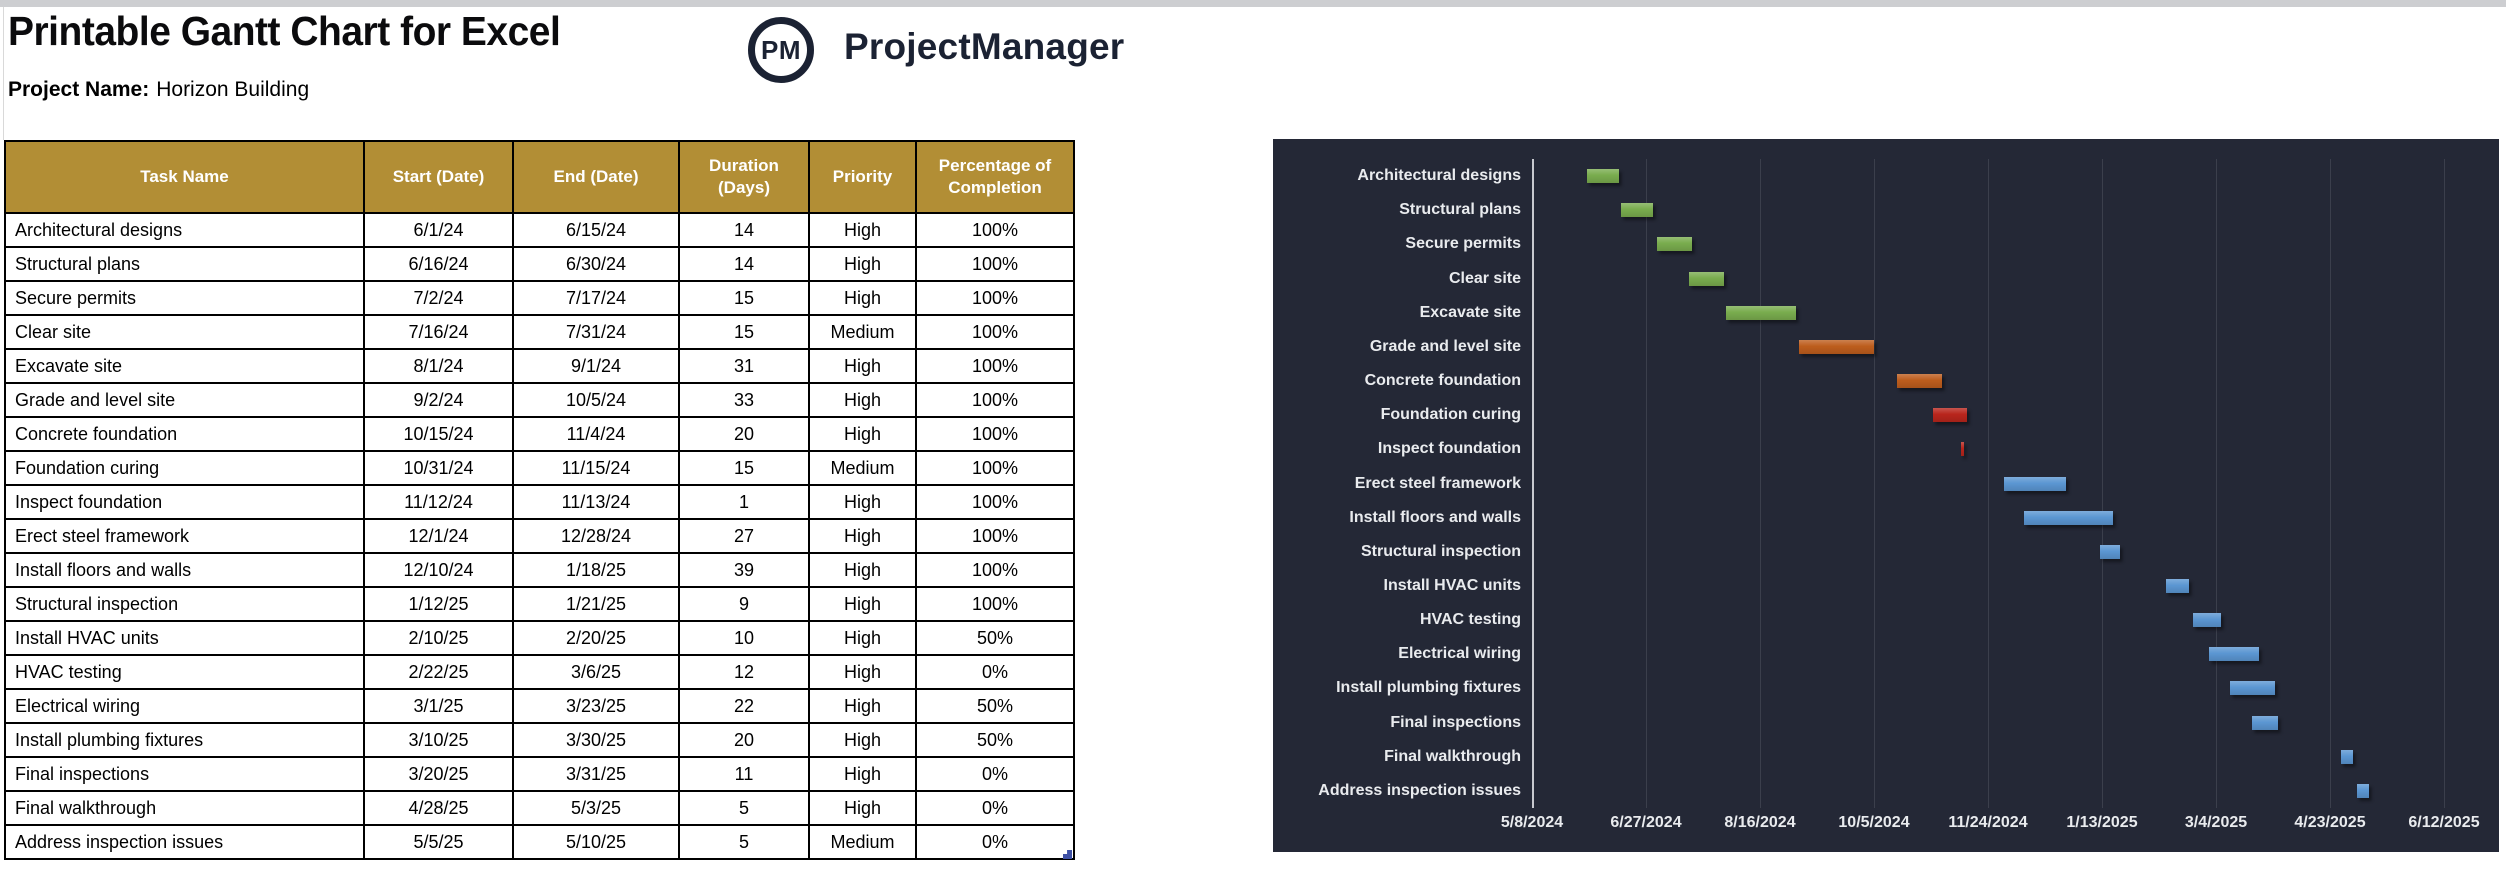 This screenshot has height=872, width=2506. I want to click on cell-task-name: Install floors and walls, so click(184, 570).